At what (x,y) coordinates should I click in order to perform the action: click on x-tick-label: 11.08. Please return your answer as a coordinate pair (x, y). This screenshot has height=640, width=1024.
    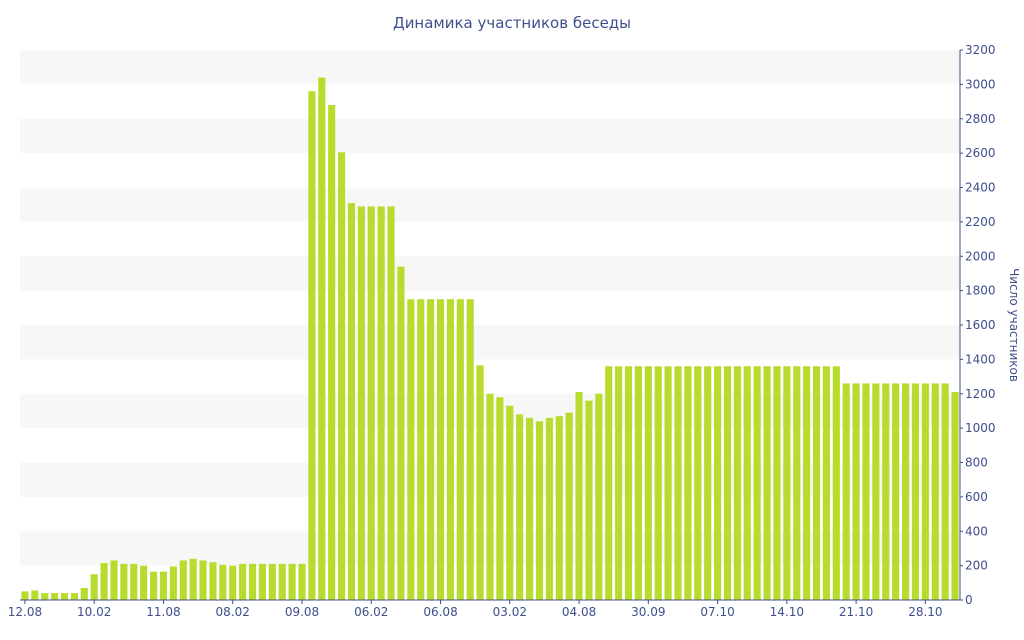
    Looking at the image, I should click on (163, 612).